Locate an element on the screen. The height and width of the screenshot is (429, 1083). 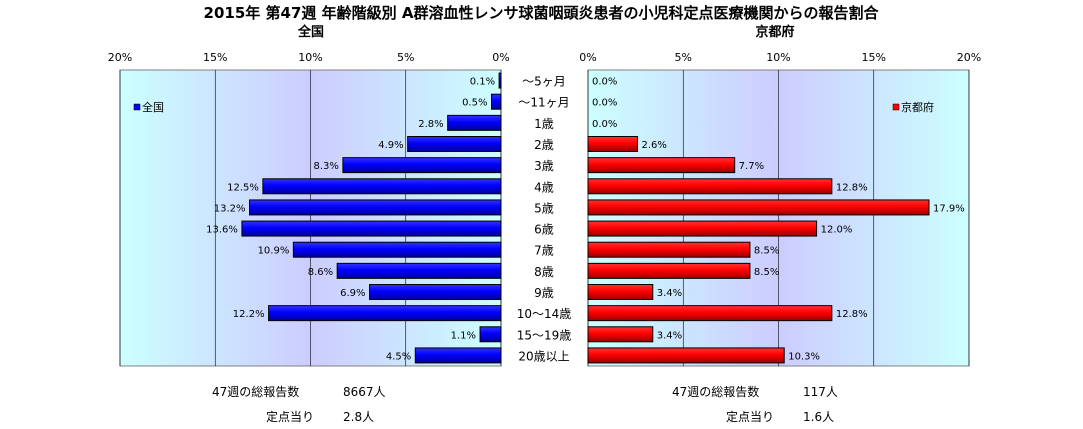
right-total-value: 117人 is located at coordinates (820, 392).